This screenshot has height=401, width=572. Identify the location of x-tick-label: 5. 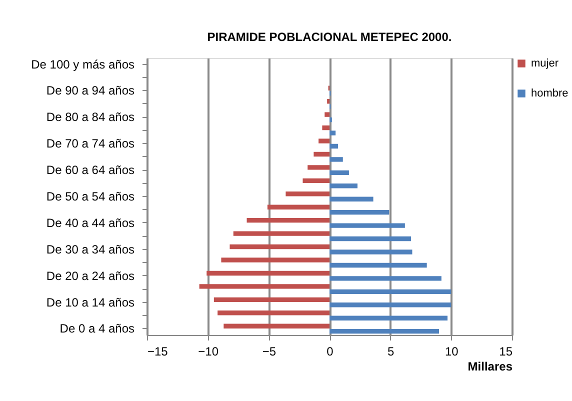
(390, 351).